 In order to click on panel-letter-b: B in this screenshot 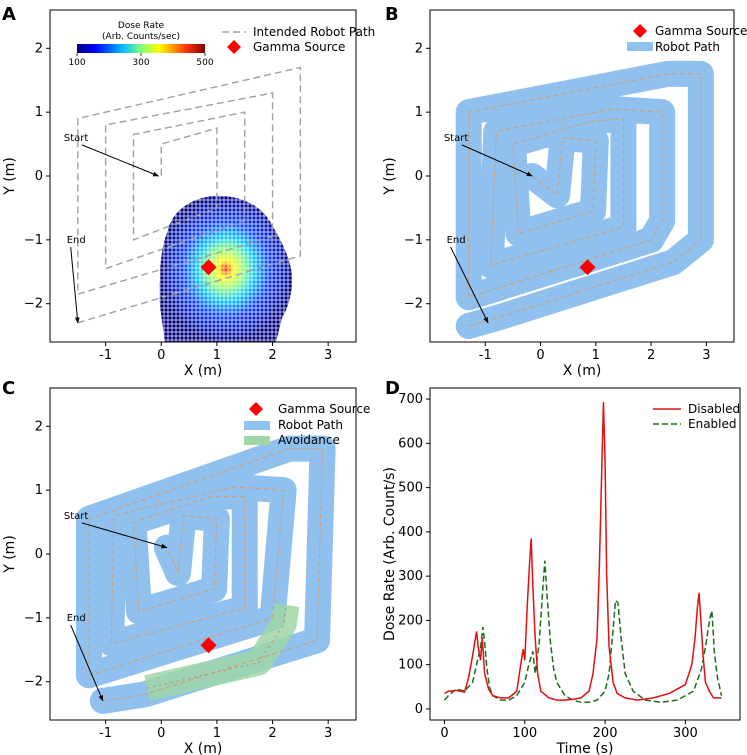, I will do `click(392, 14)`.